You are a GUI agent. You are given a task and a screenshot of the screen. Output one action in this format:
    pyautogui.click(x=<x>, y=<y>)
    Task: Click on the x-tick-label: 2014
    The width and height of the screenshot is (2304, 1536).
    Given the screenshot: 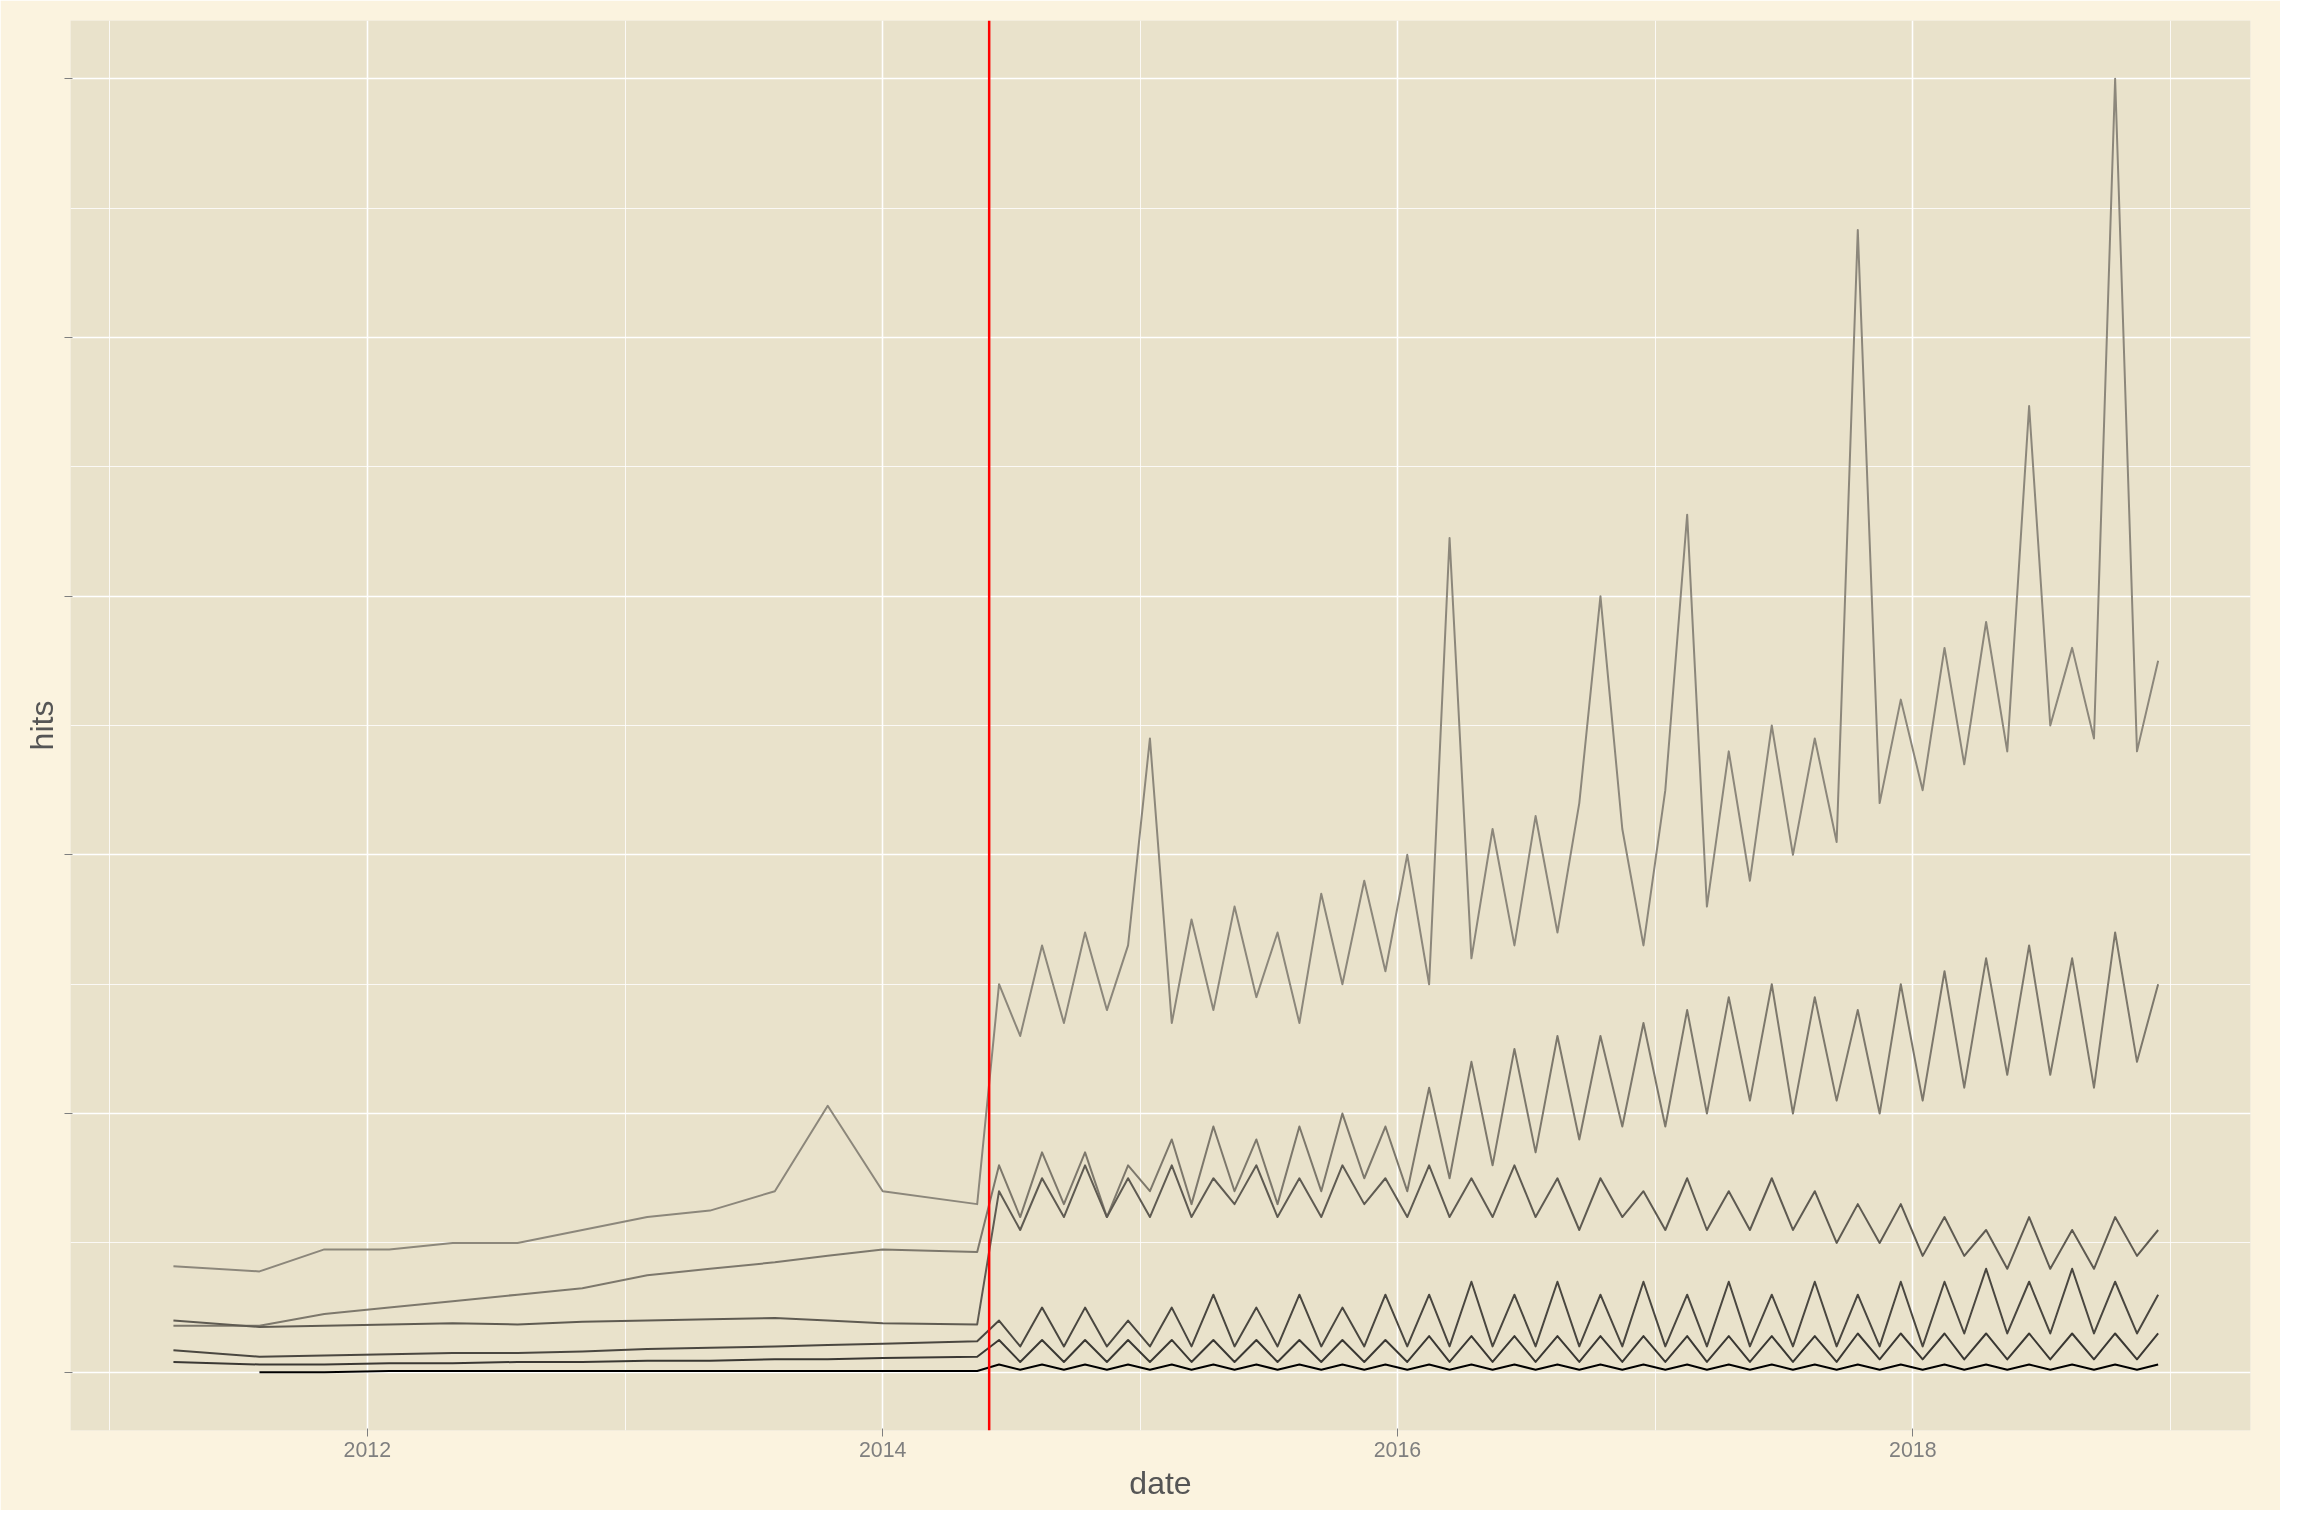 What is the action you would take?
    pyautogui.click(x=882, y=1449)
    